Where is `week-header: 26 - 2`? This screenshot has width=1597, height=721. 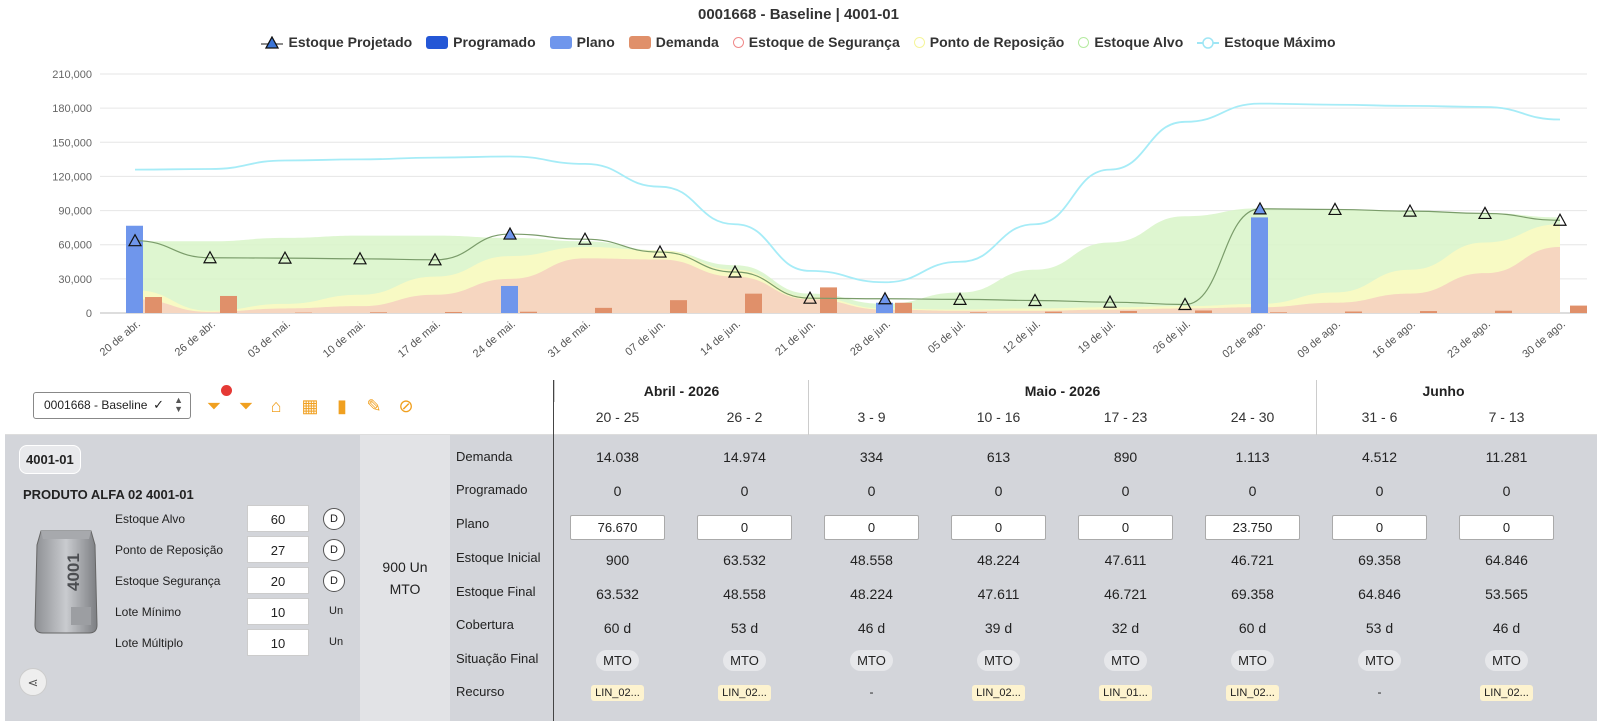 week-header: 26 - 2 is located at coordinates (744, 417).